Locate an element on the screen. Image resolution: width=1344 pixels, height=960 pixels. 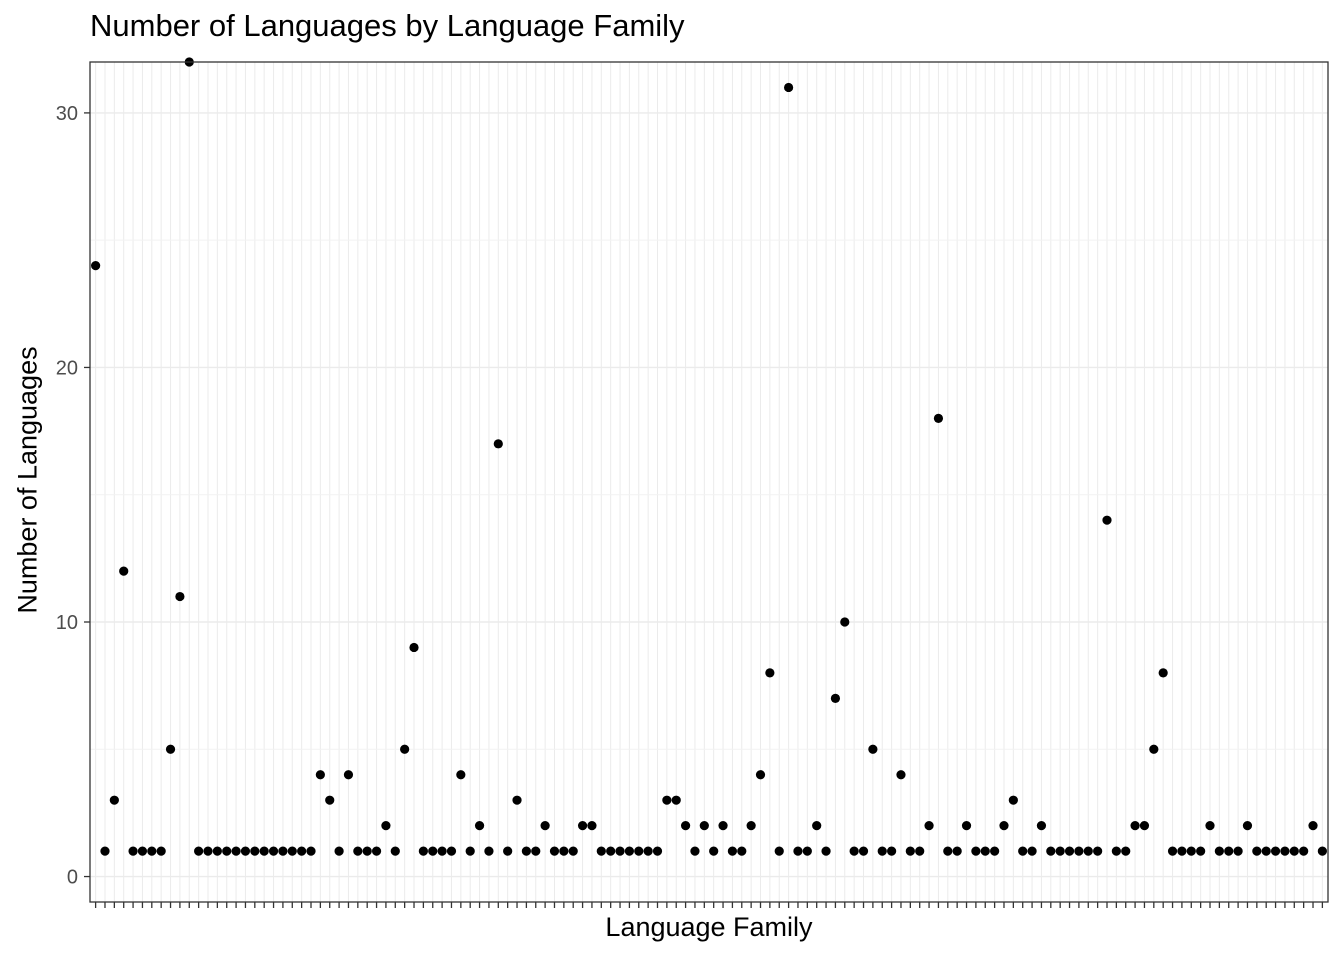
x-axis-title: Language Family is located at coordinates (709, 927).